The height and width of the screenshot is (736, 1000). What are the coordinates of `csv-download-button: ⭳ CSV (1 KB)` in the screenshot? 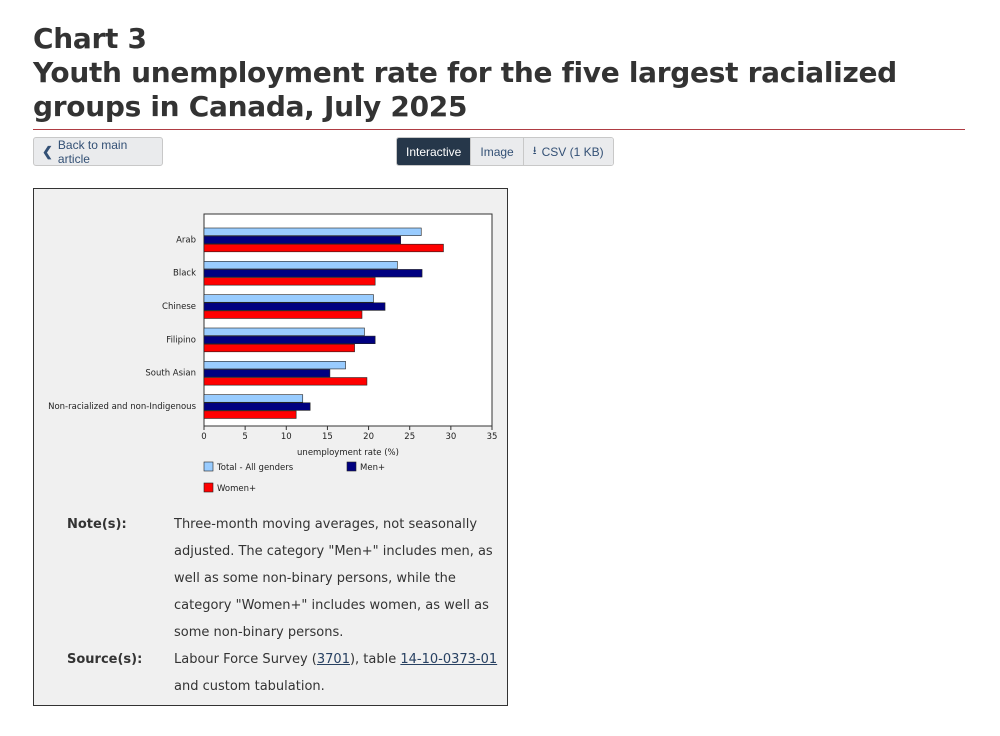 It's located at (568, 151).